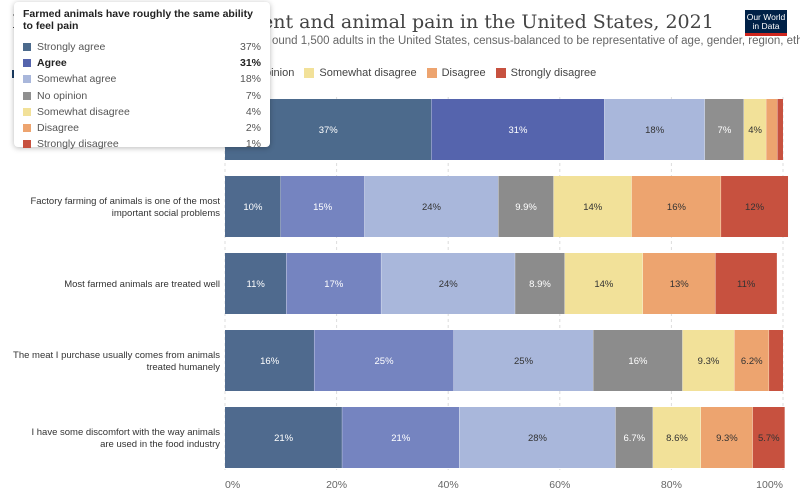 The width and height of the screenshot is (800, 499). Describe the element at coordinates (78, 144) in the screenshot. I see `tooltip-label: Strongly disagree` at that location.